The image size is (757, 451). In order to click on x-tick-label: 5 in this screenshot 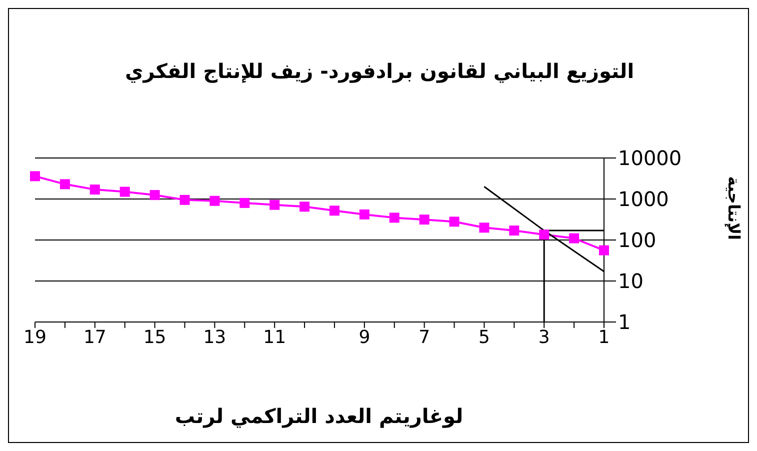, I will do `click(484, 337)`.